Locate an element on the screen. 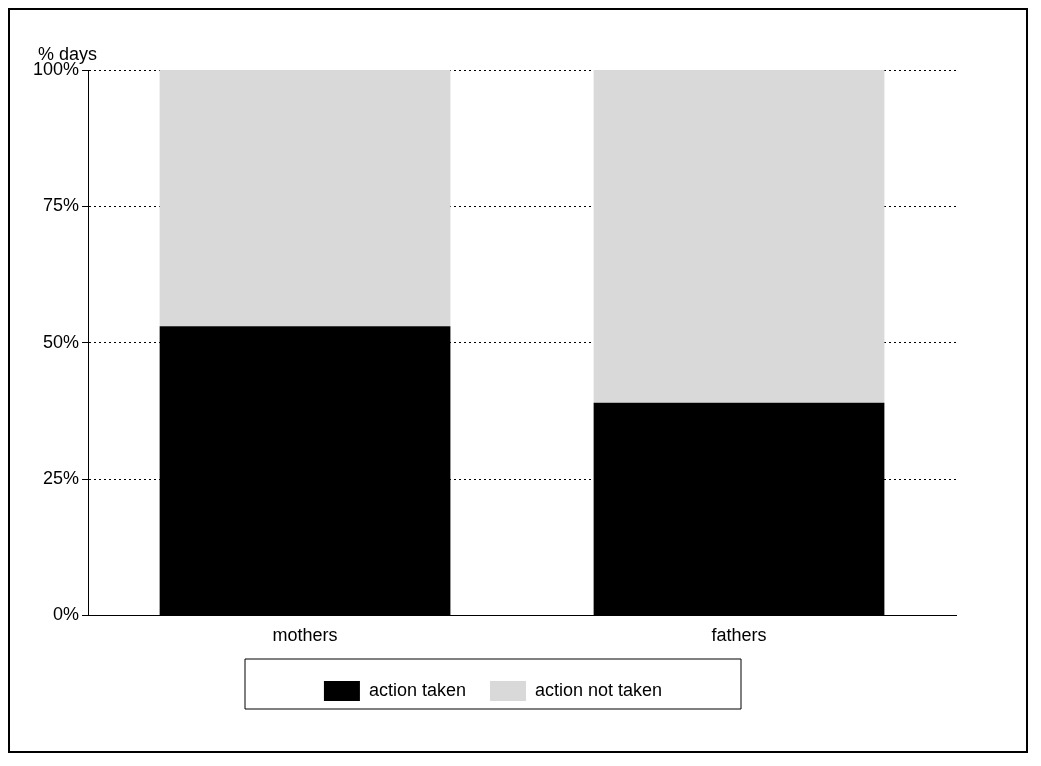 The width and height of the screenshot is (1041, 766). y-tick-label: 0% is located at coordinates (66, 614).